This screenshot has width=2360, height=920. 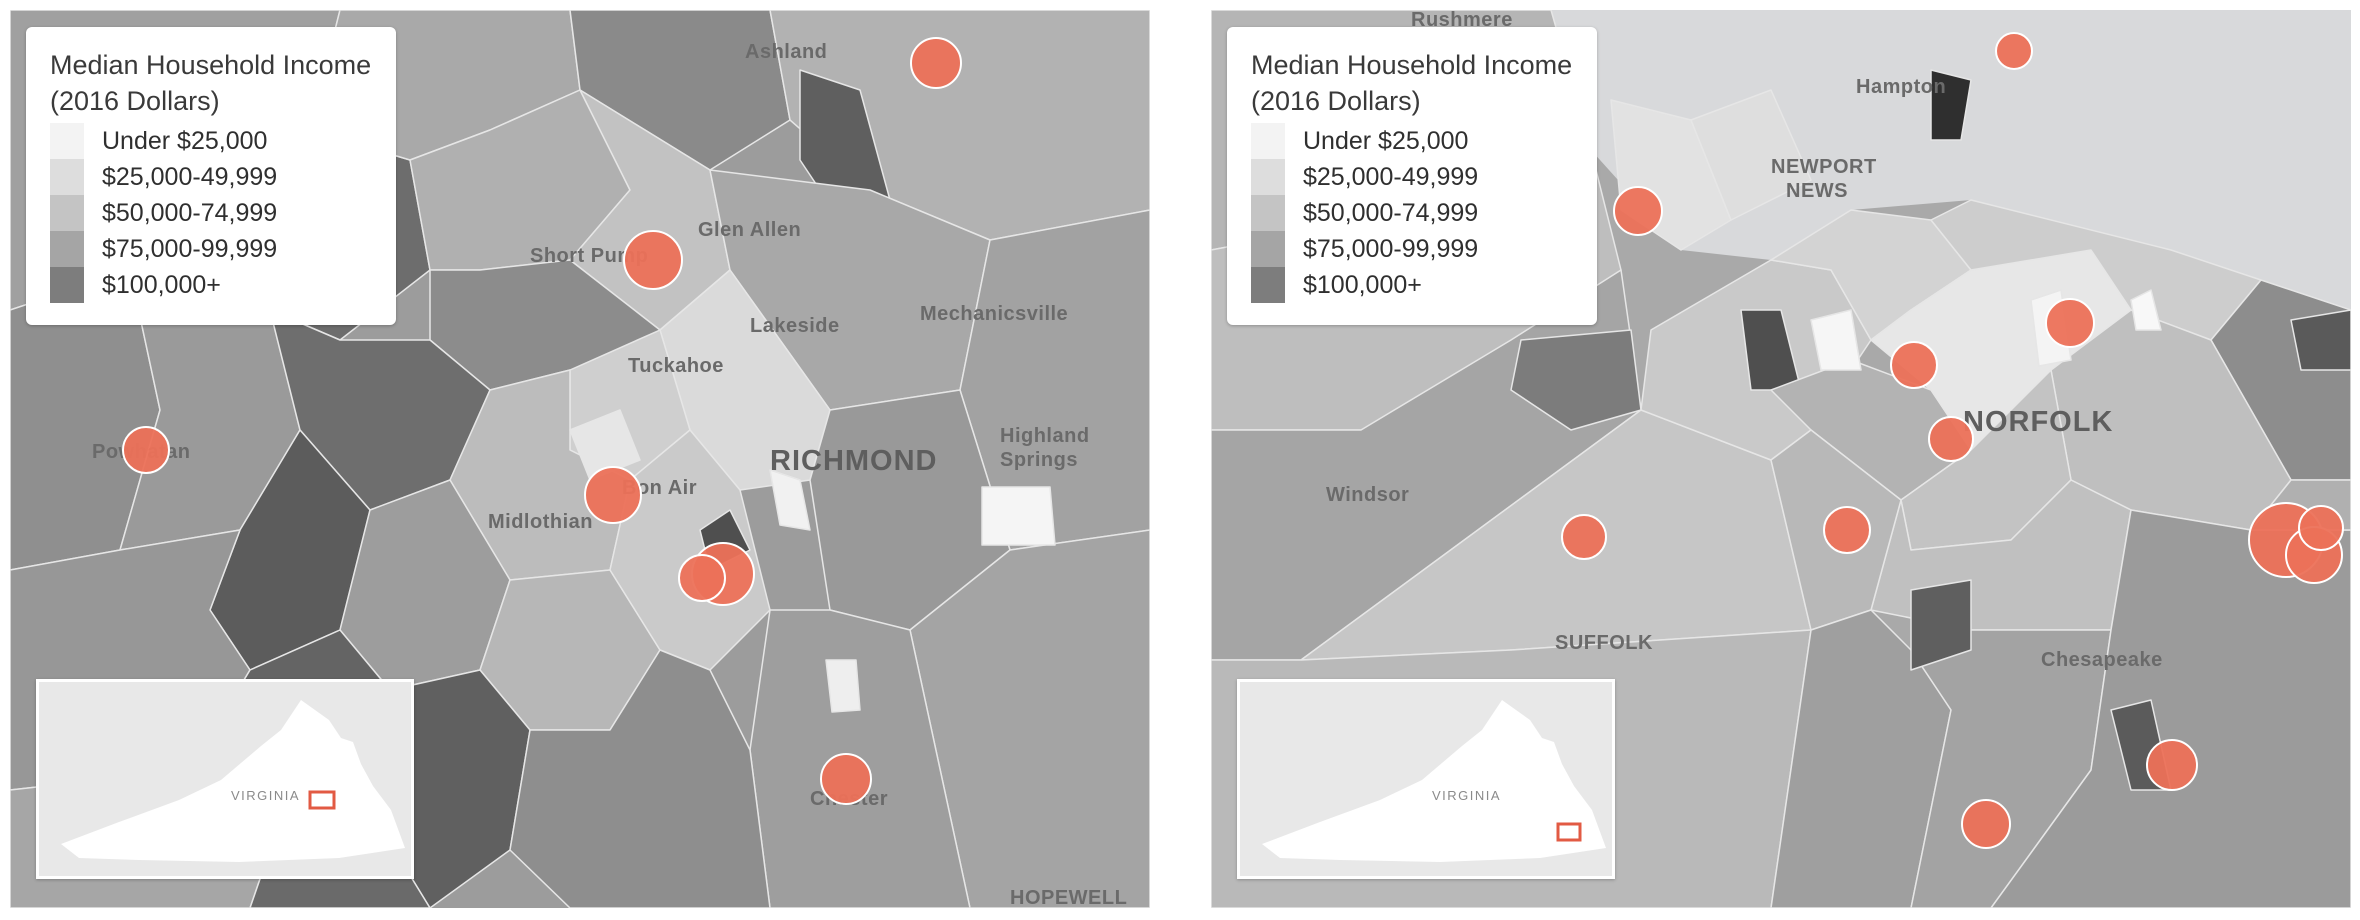 What do you see at coordinates (2102, 660) in the screenshot?
I see `place-label-chesapeake: Chesapeake` at bounding box center [2102, 660].